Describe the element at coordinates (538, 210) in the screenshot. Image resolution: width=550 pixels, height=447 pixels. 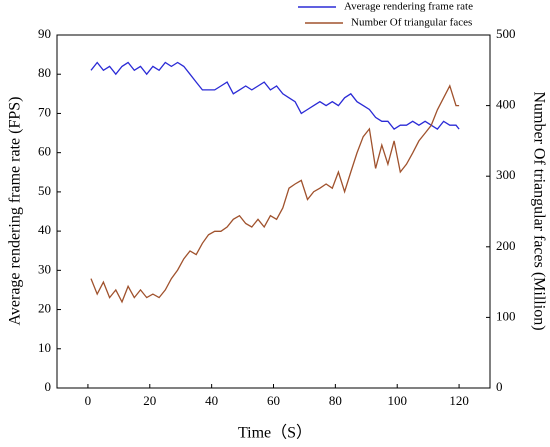
I see `y2-axis-label: Number Of triangular faces (Million)` at that location.